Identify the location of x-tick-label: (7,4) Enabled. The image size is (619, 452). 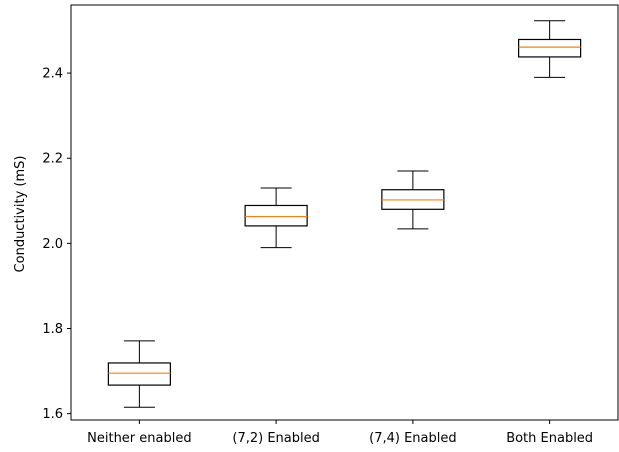
(412, 438).